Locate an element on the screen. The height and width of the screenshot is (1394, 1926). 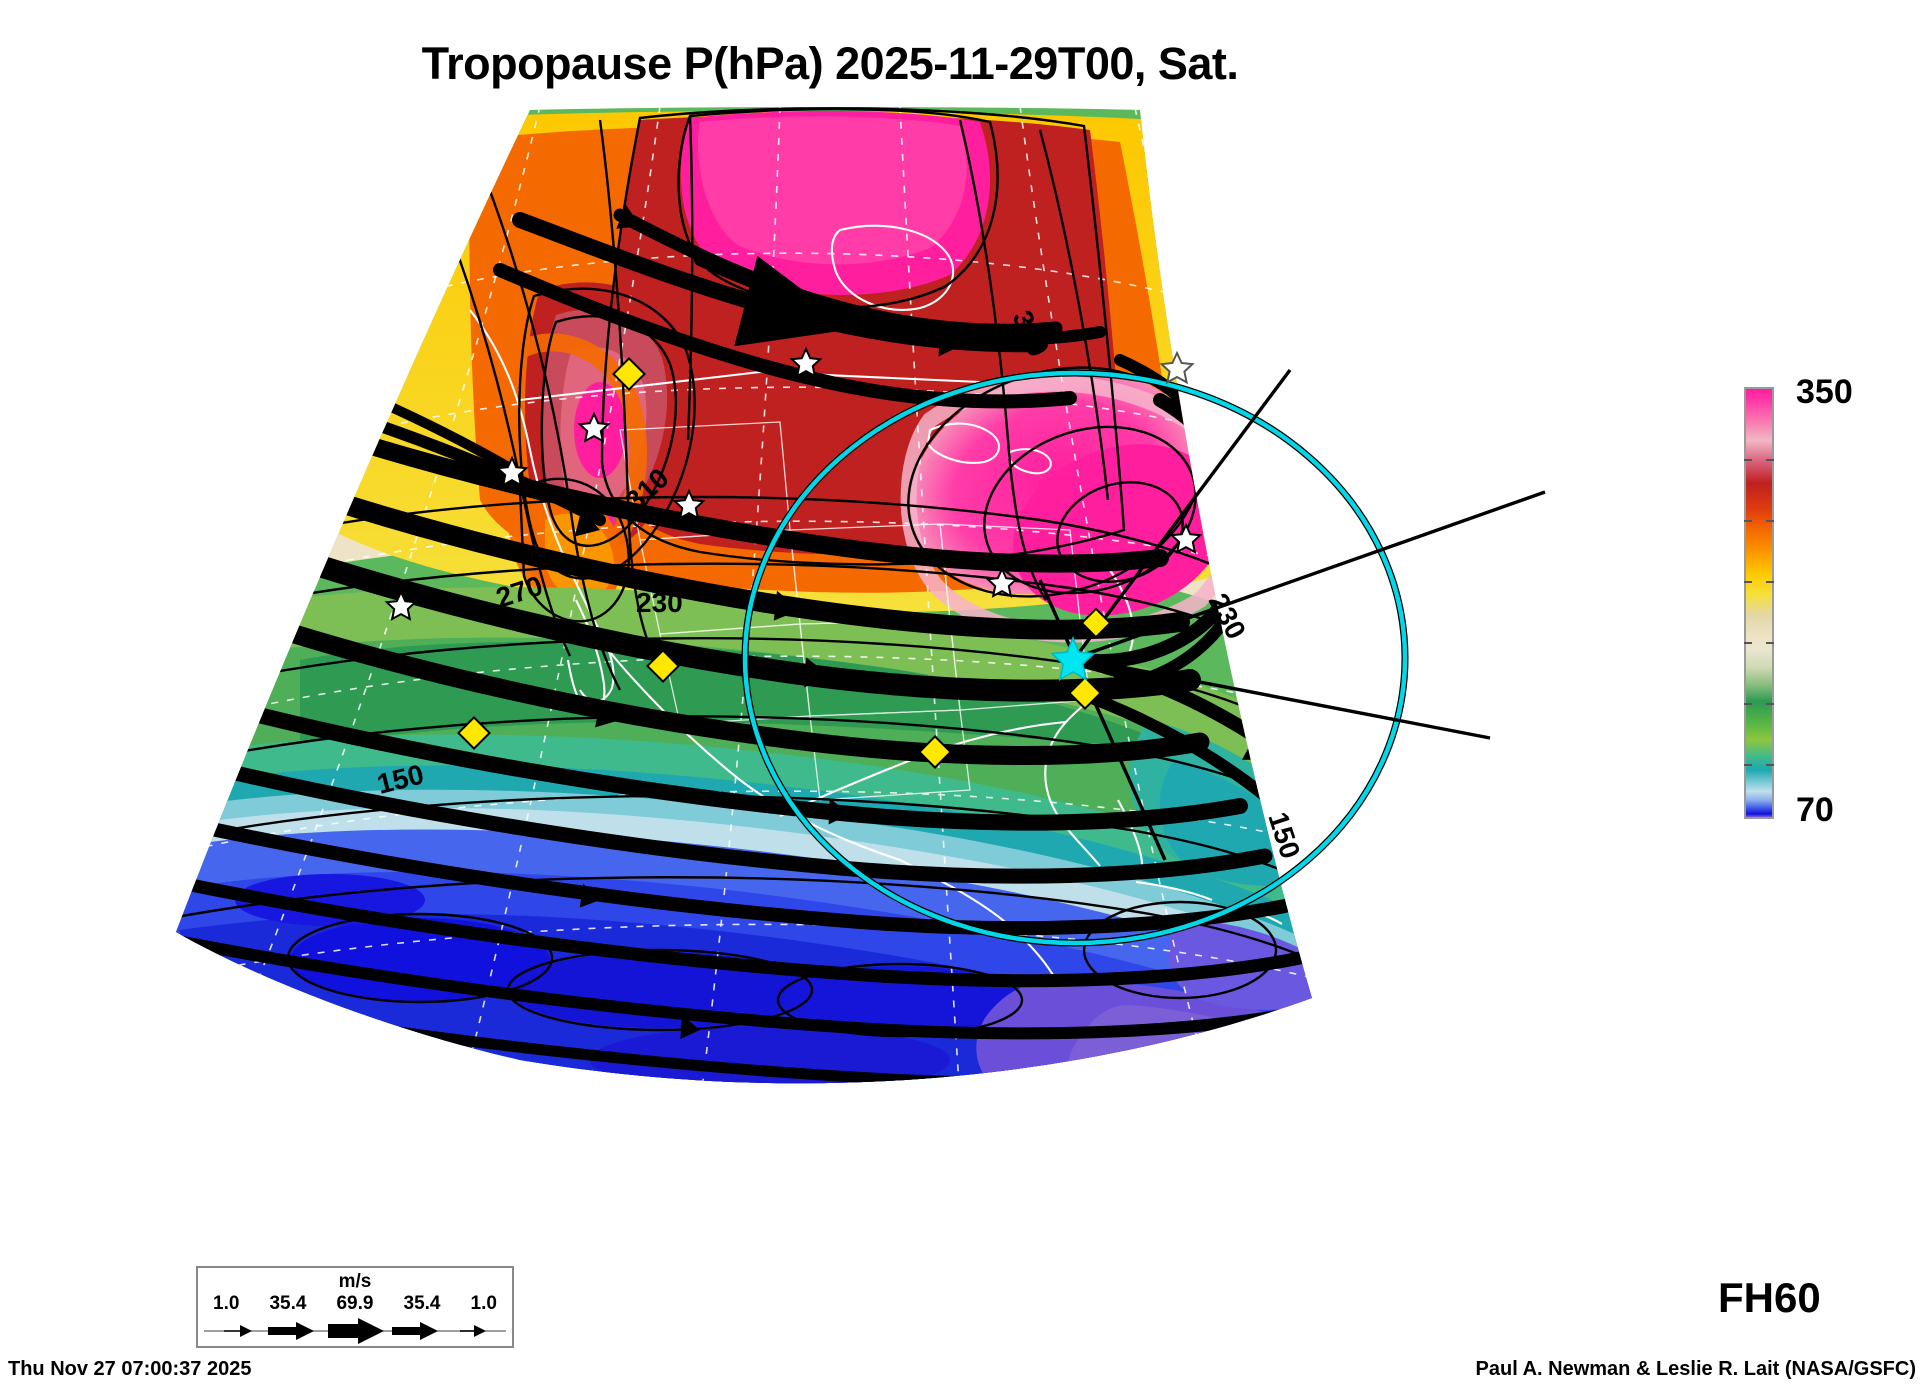
cyan-star-marker is located at coordinates (1073, 658).